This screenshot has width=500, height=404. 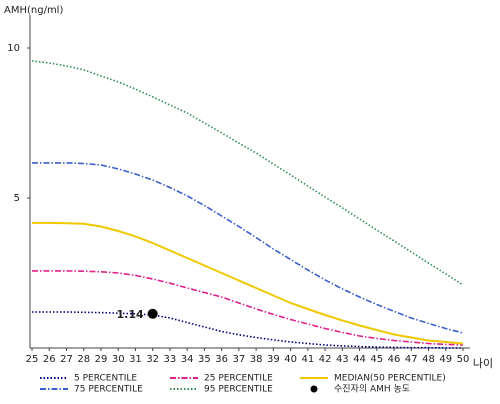 What do you see at coordinates (152, 359) in the screenshot?
I see `x-tick-label: 32` at bounding box center [152, 359].